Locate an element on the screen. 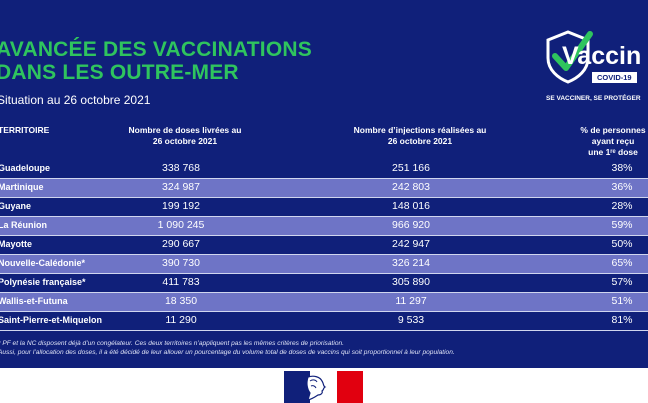  marianne-profile-icon is located at coordinates (316, 388).